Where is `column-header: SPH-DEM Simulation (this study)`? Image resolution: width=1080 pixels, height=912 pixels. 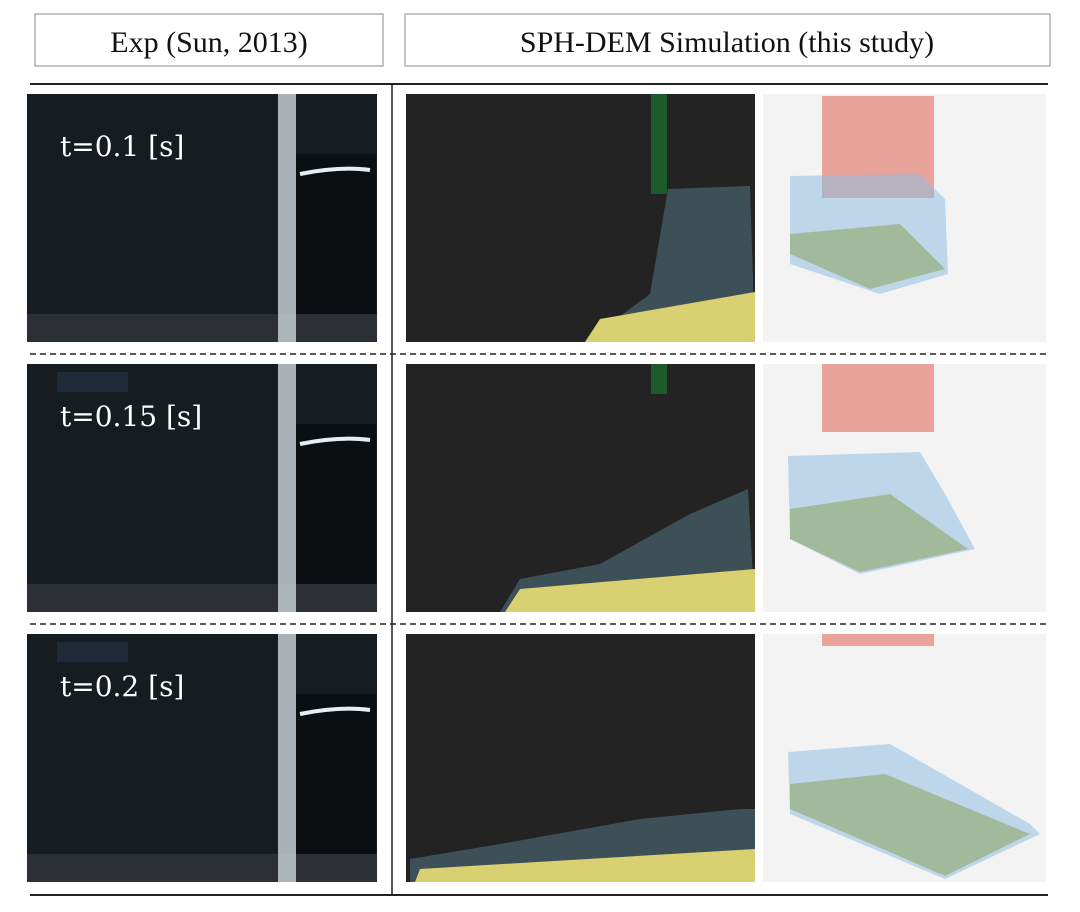
column-header: SPH-DEM Simulation (this study) is located at coordinates (727, 42).